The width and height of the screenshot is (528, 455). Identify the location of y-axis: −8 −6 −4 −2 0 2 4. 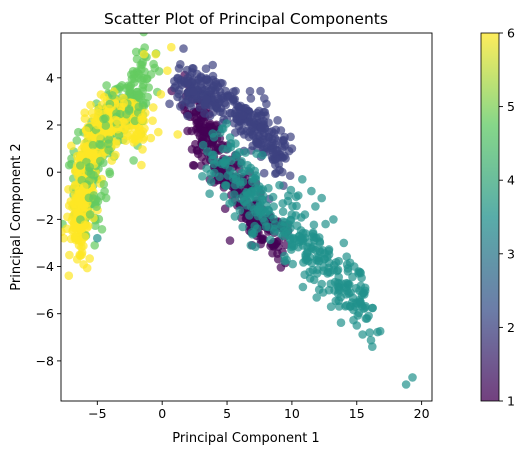
(48, 219).